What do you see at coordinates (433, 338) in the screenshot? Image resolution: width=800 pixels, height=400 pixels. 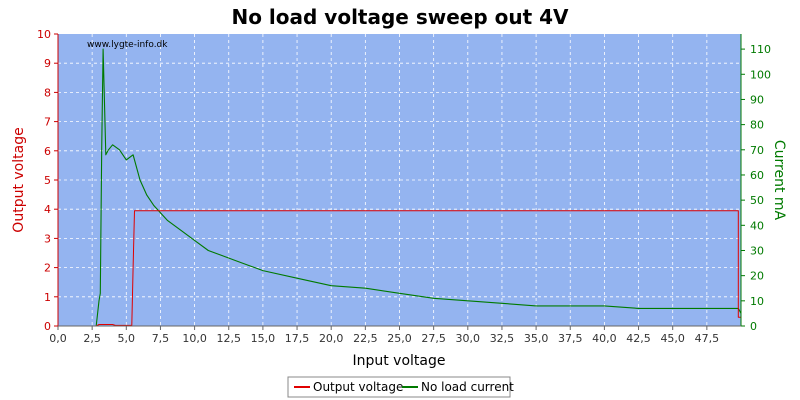 I see `x-tick-label: 27,5` at bounding box center [433, 338].